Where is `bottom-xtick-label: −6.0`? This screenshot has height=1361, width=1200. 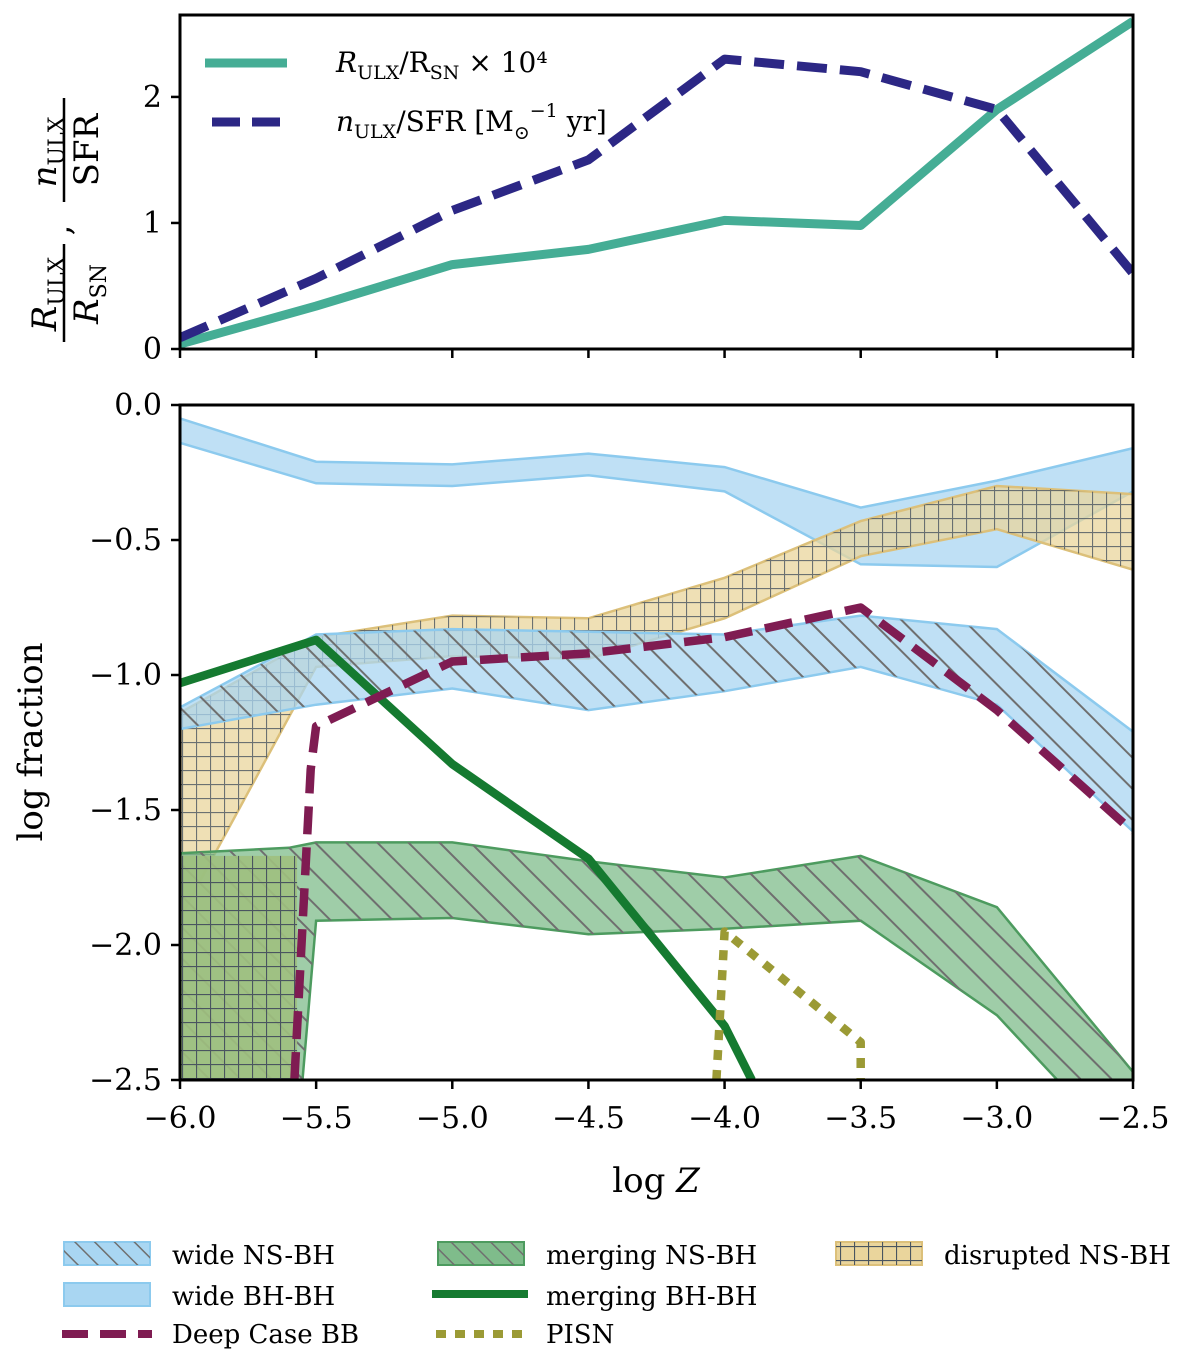 bottom-xtick-label: −6.0 is located at coordinates (180, 1118).